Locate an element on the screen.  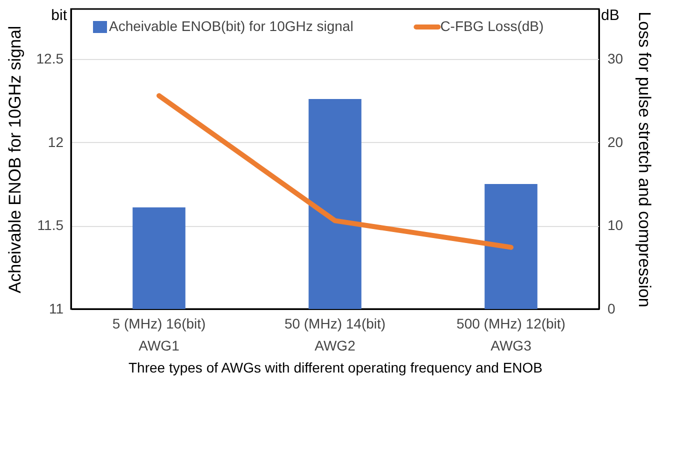
legend-label: C-FBG Loss(dB) is located at coordinates (492, 26).